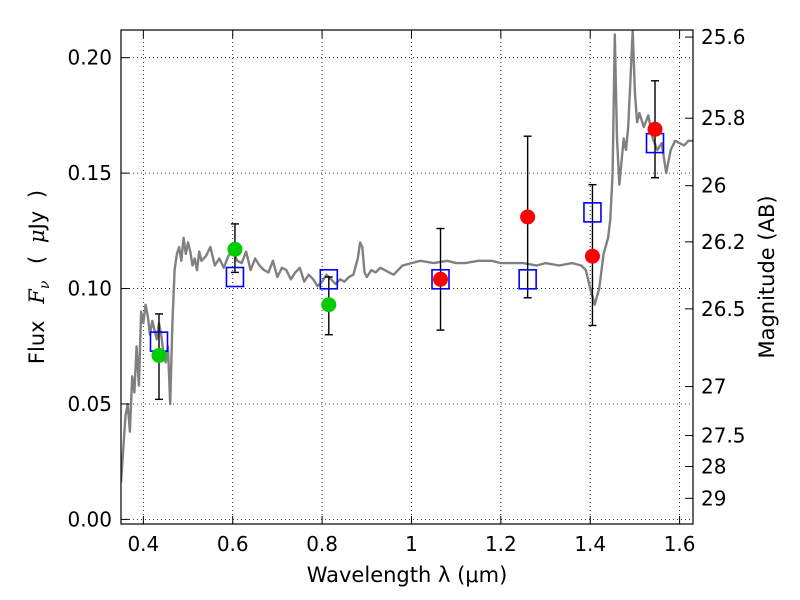  I want to click on y2-tick-label: 26.2, so click(723, 242).